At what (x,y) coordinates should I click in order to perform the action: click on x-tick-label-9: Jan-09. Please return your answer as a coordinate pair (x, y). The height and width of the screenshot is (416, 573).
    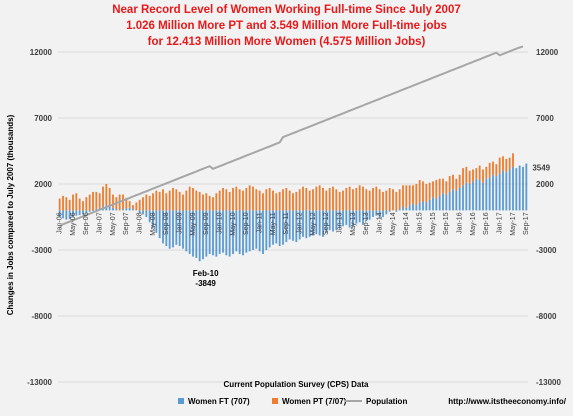
    Looking at the image, I should click on (180, 223).